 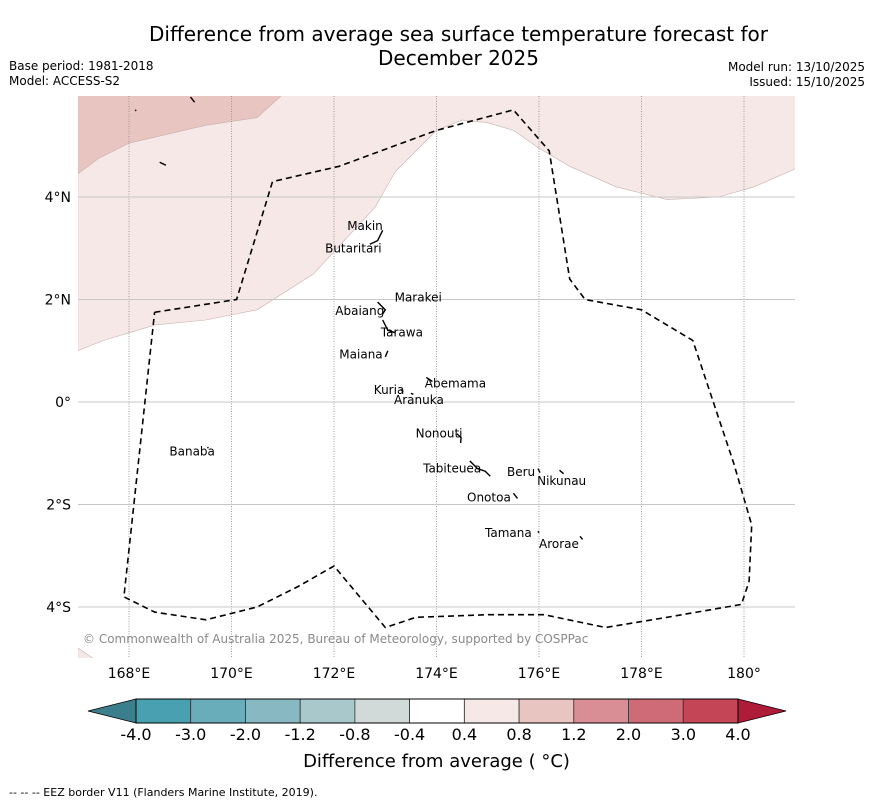 I want to click on colorbar-tick-label: 1.2, so click(x=573, y=734).